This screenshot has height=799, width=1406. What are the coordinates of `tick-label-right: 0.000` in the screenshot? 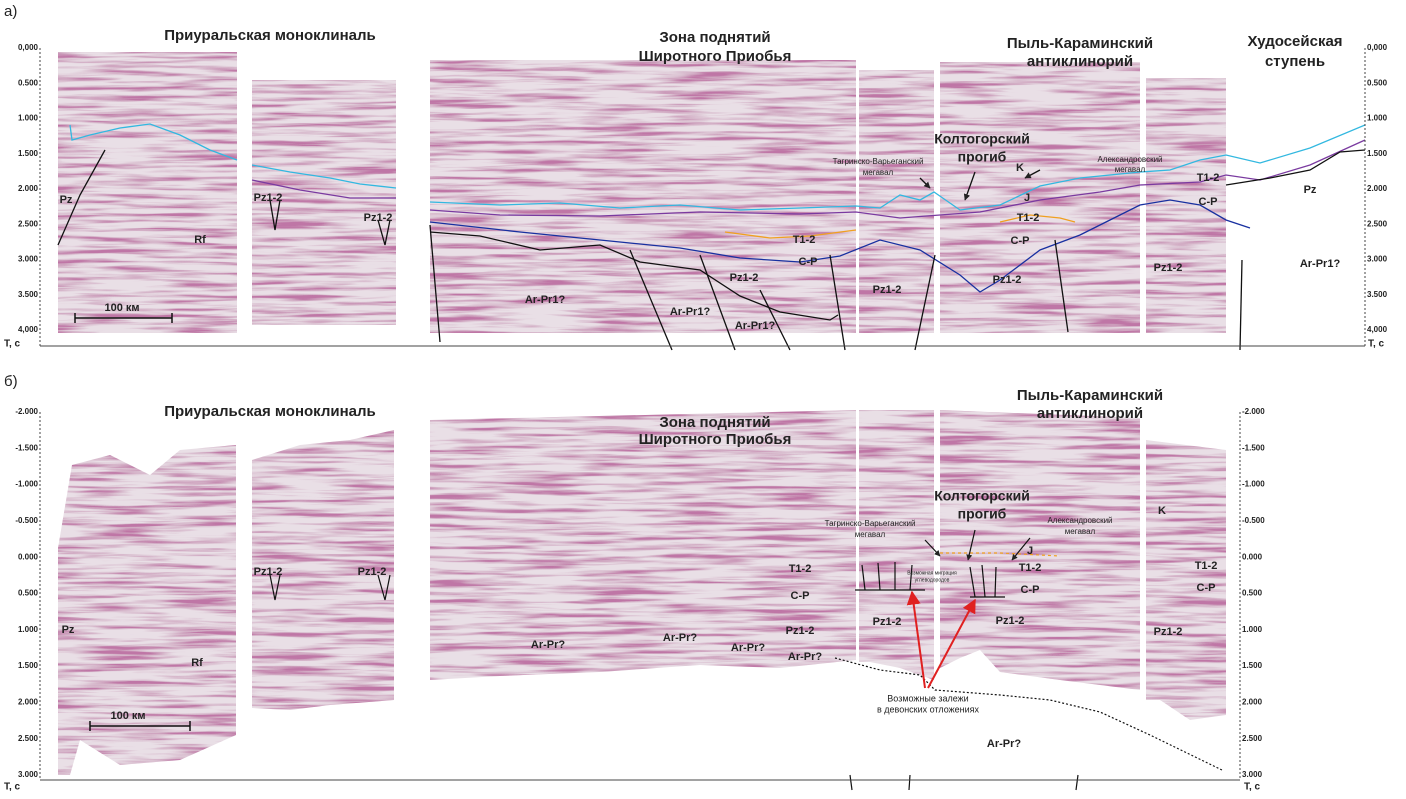 It's located at (1252, 556).